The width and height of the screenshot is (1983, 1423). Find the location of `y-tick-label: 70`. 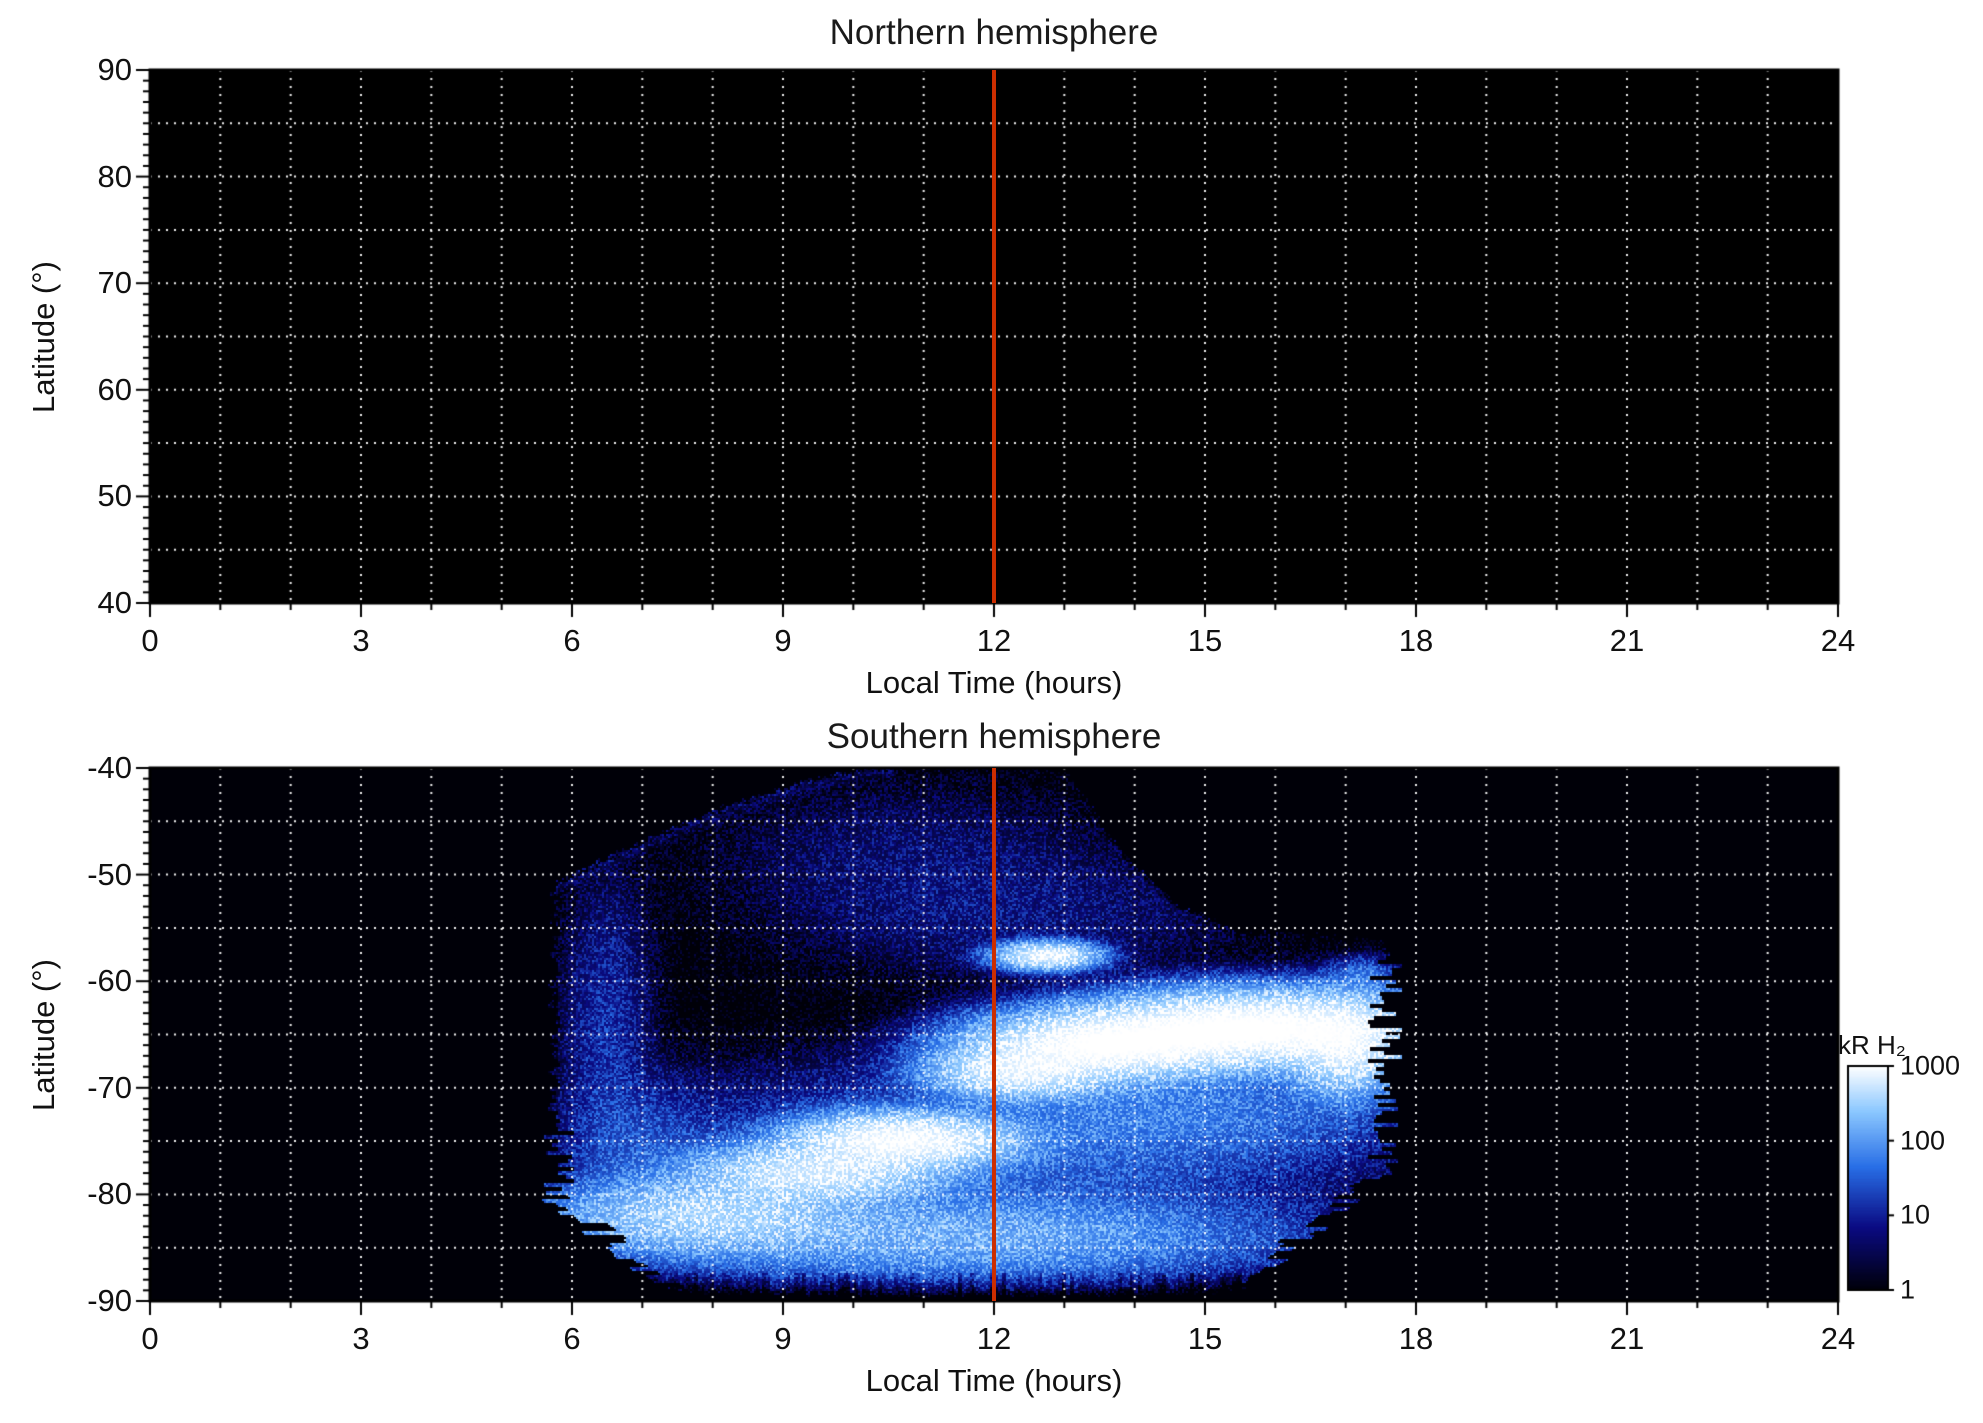

y-tick-label: 70 is located at coordinates (114, 283).